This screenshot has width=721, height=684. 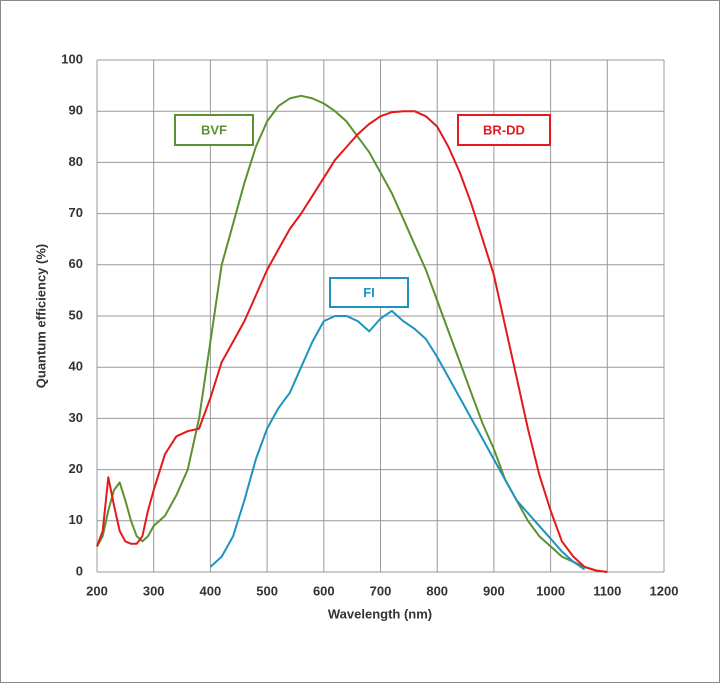 I want to click on x-tick-label: 800, so click(x=437, y=590).